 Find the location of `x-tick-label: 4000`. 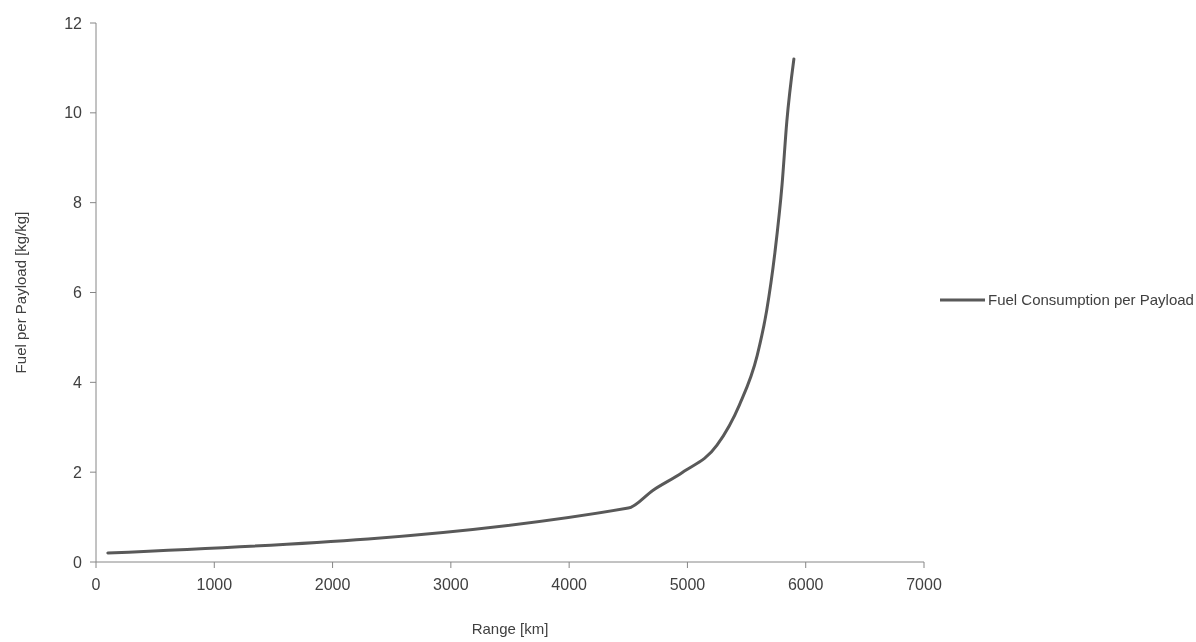

x-tick-label: 4000 is located at coordinates (569, 584).